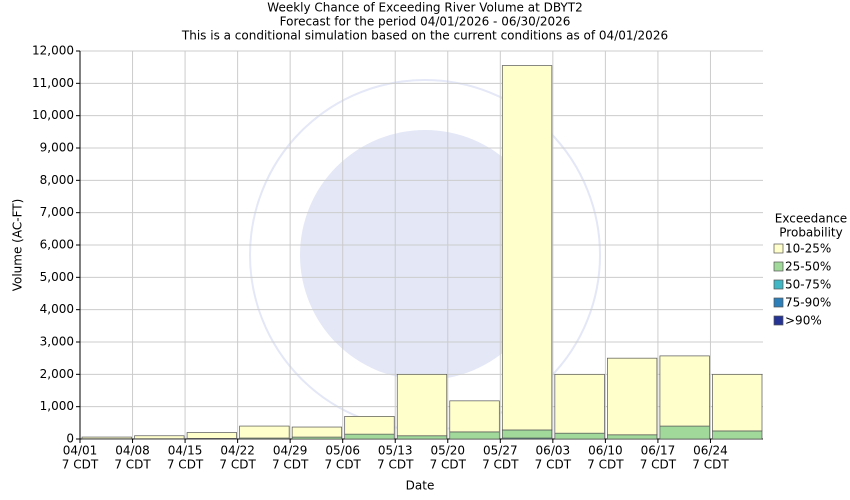 The width and height of the screenshot is (850, 500). I want to click on x-tick-label: 04/01, so click(80, 451).